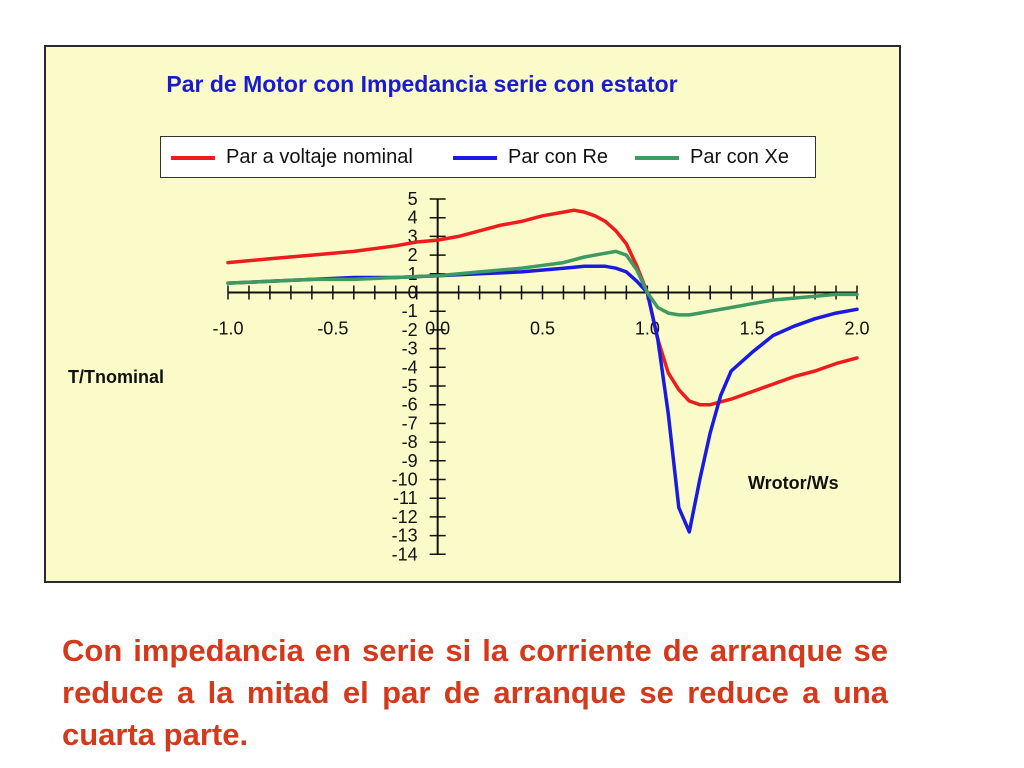 This screenshot has height=768, width=1024. What do you see at coordinates (410, 349) in the screenshot?
I see `y-tick-label: -3` at bounding box center [410, 349].